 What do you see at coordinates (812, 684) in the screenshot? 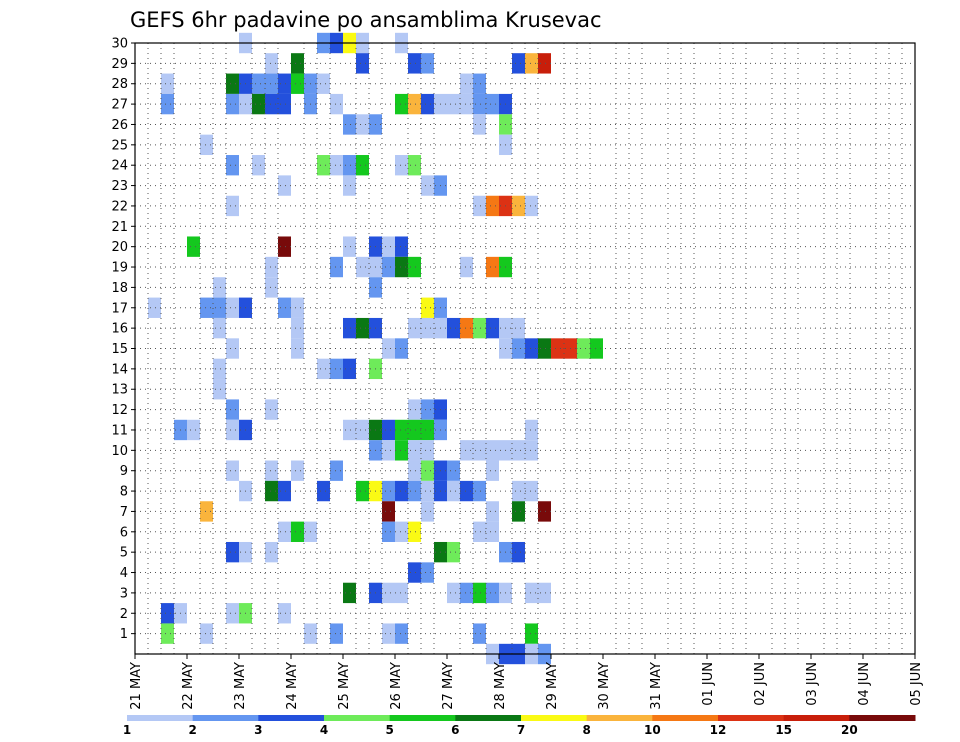
I see `x-tick-label: 03 JUN` at bounding box center [812, 684].